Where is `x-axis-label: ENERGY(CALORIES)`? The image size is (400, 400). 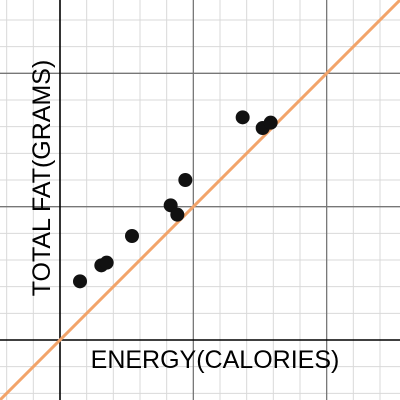
x-axis-label: ENERGY(CALORIES) is located at coordinates (215, 360).